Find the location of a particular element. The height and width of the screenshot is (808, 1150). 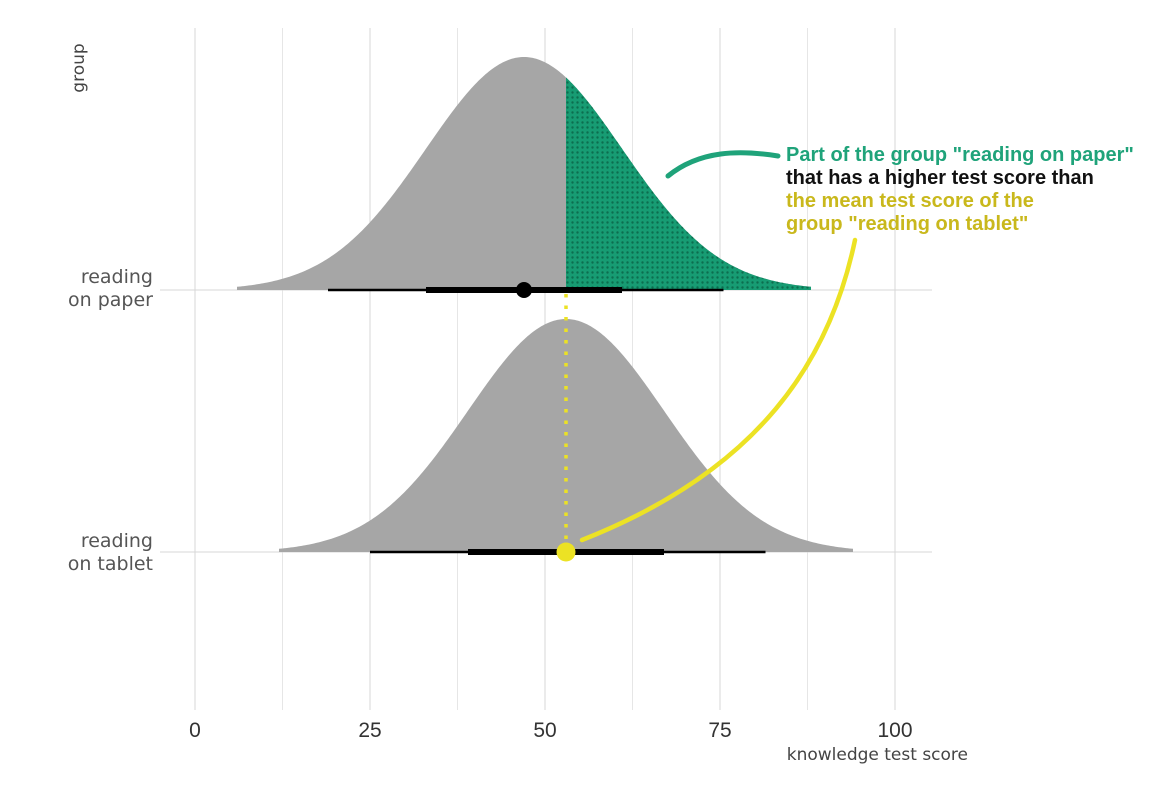

annotation-line: the mean test score of the is located at coordinates (910, 201).